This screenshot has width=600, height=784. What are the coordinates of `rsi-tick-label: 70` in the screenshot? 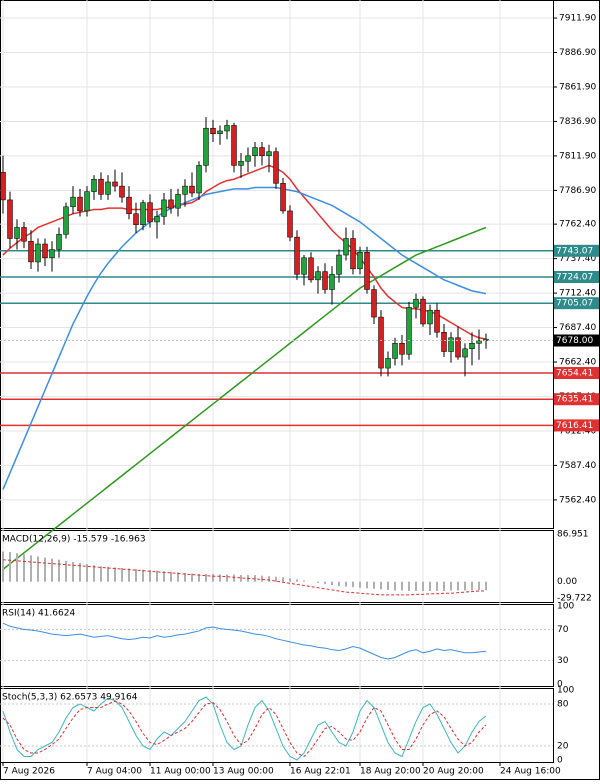 It's located at (563, 630).